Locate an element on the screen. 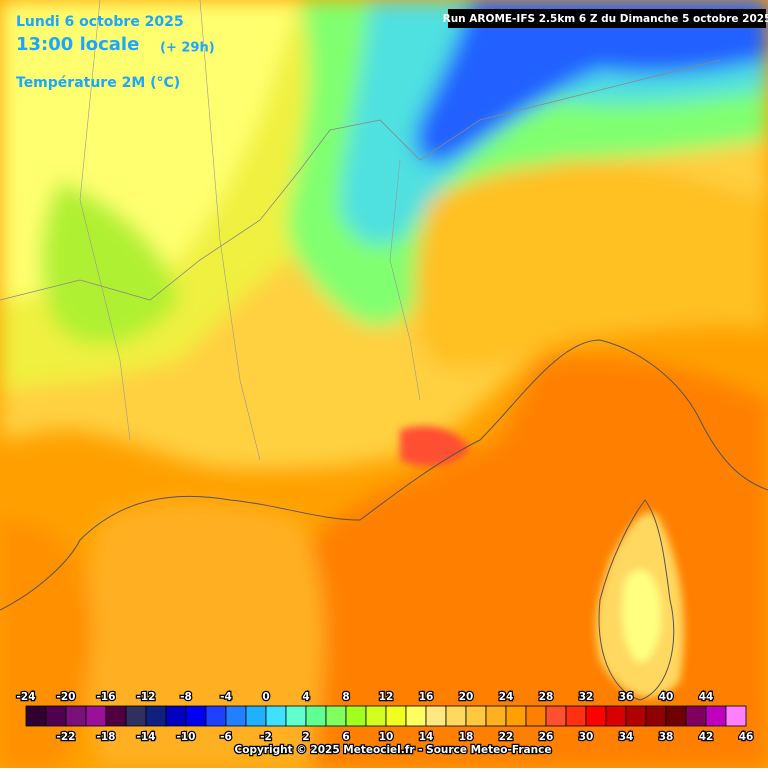 Image resolution: width=768 pixels, height=772 pixels. legend-label: 0 is located at coordinates (265, 697).